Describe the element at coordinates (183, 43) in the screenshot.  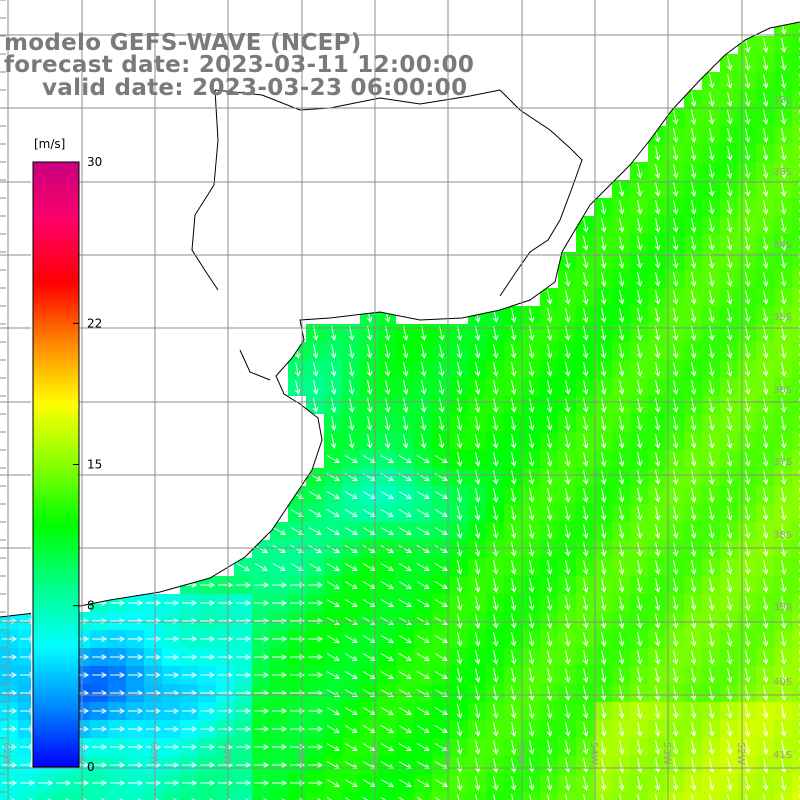
I see `model-title: modelo GEFS-WAVE (NCEP)` at that location.